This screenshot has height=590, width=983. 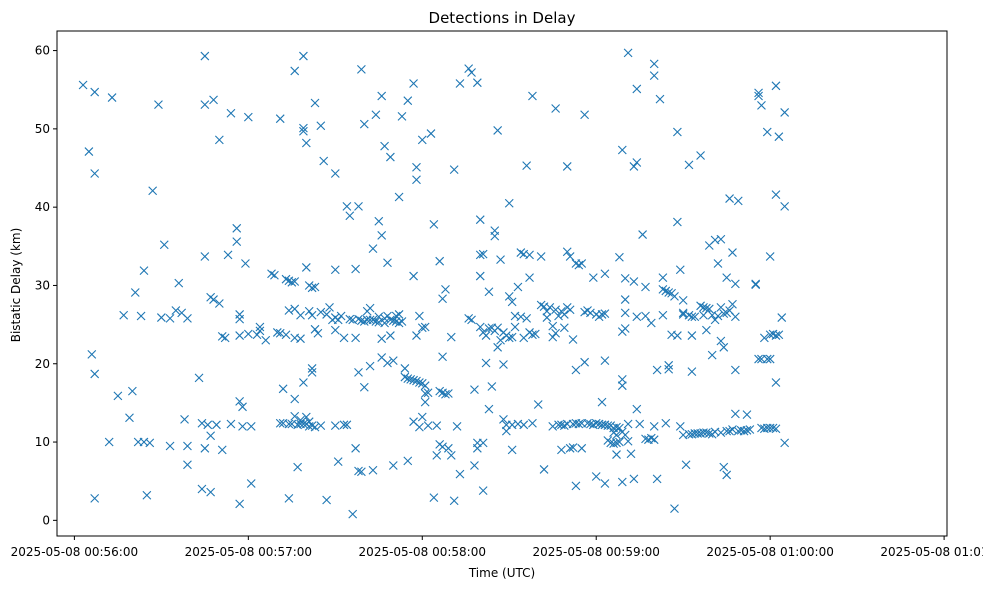 What do you see at coordinates (422, 552) in the screenshot?
I see `x-tick-label: 2025-05-08 00:58:00` at bounding box center [422, 552].